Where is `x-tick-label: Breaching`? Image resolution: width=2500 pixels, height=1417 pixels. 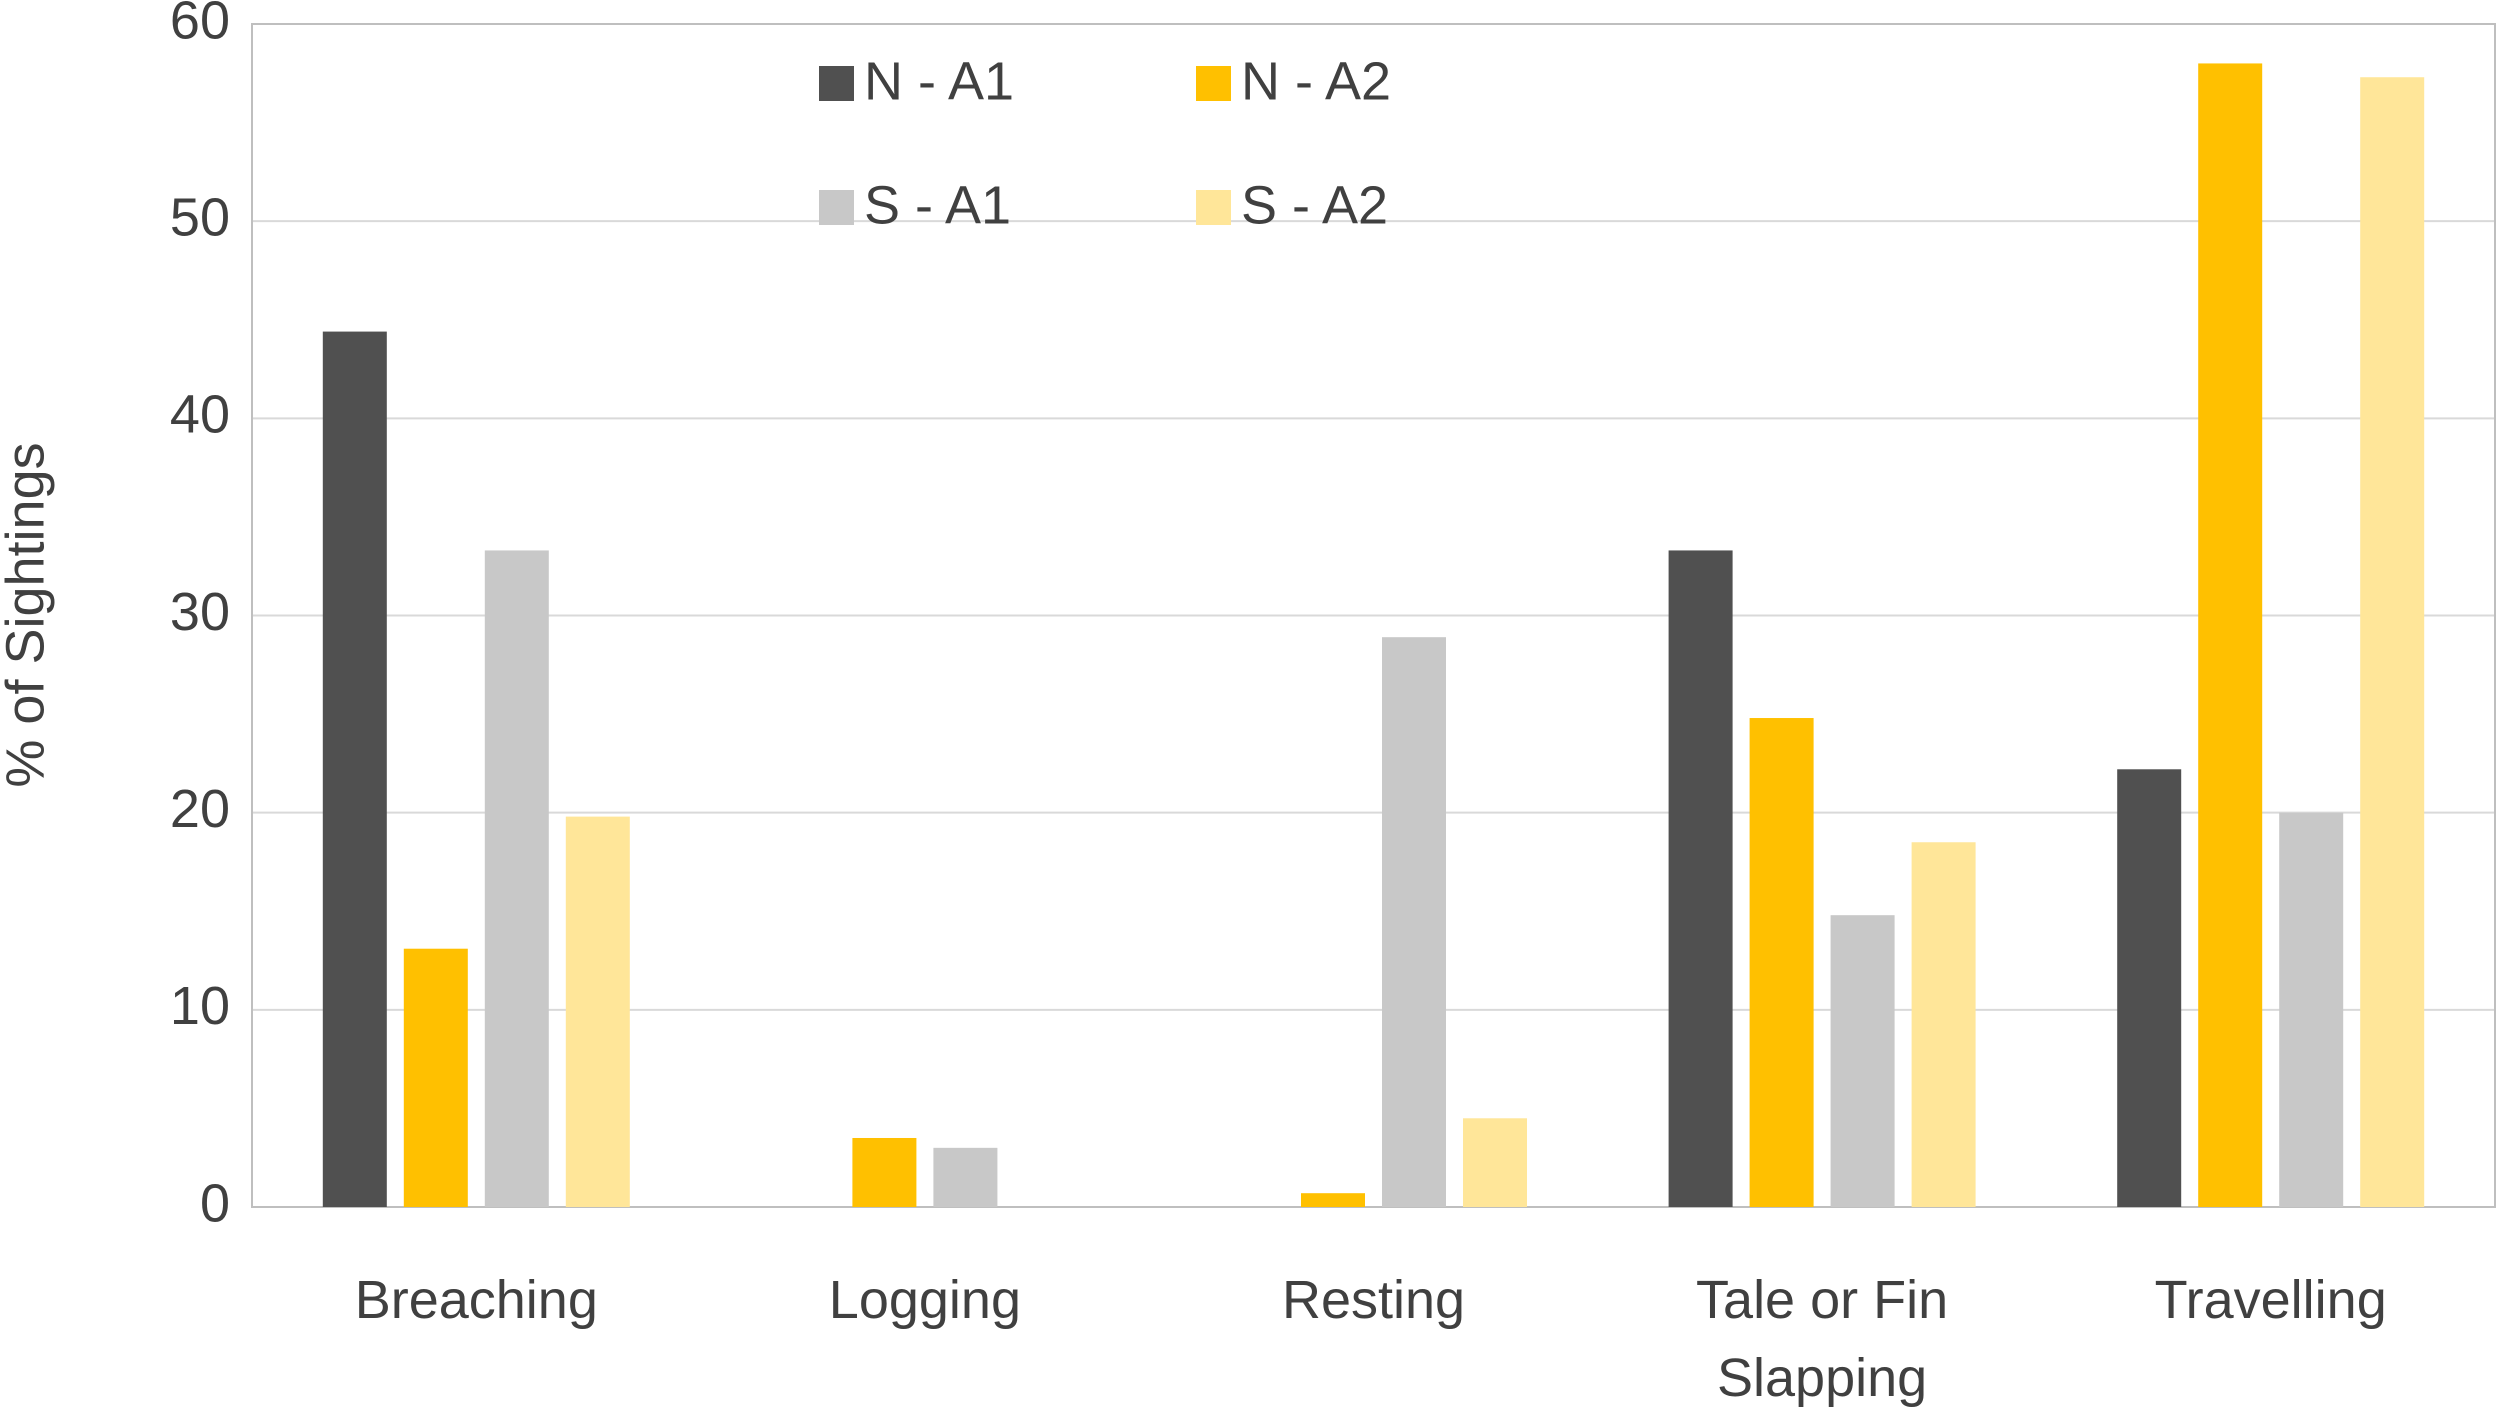
x-tick-label: Breaching is located at coordinates (476, 1300).